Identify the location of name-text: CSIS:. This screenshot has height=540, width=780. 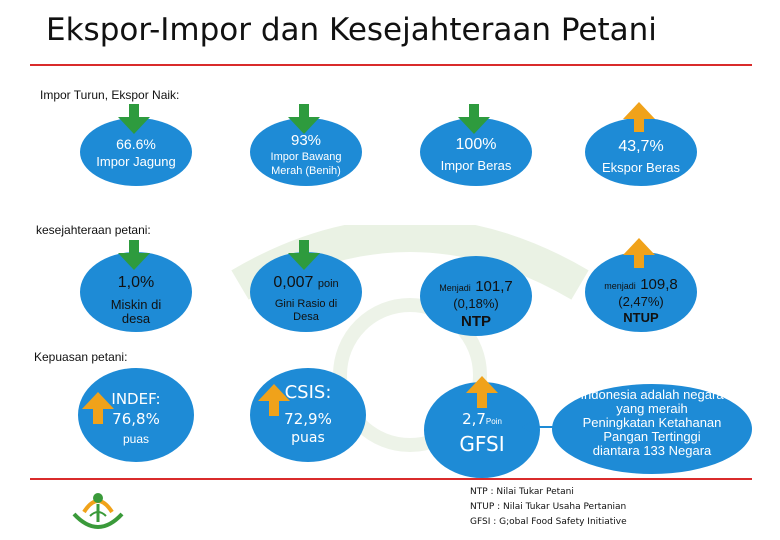
(308, 392).